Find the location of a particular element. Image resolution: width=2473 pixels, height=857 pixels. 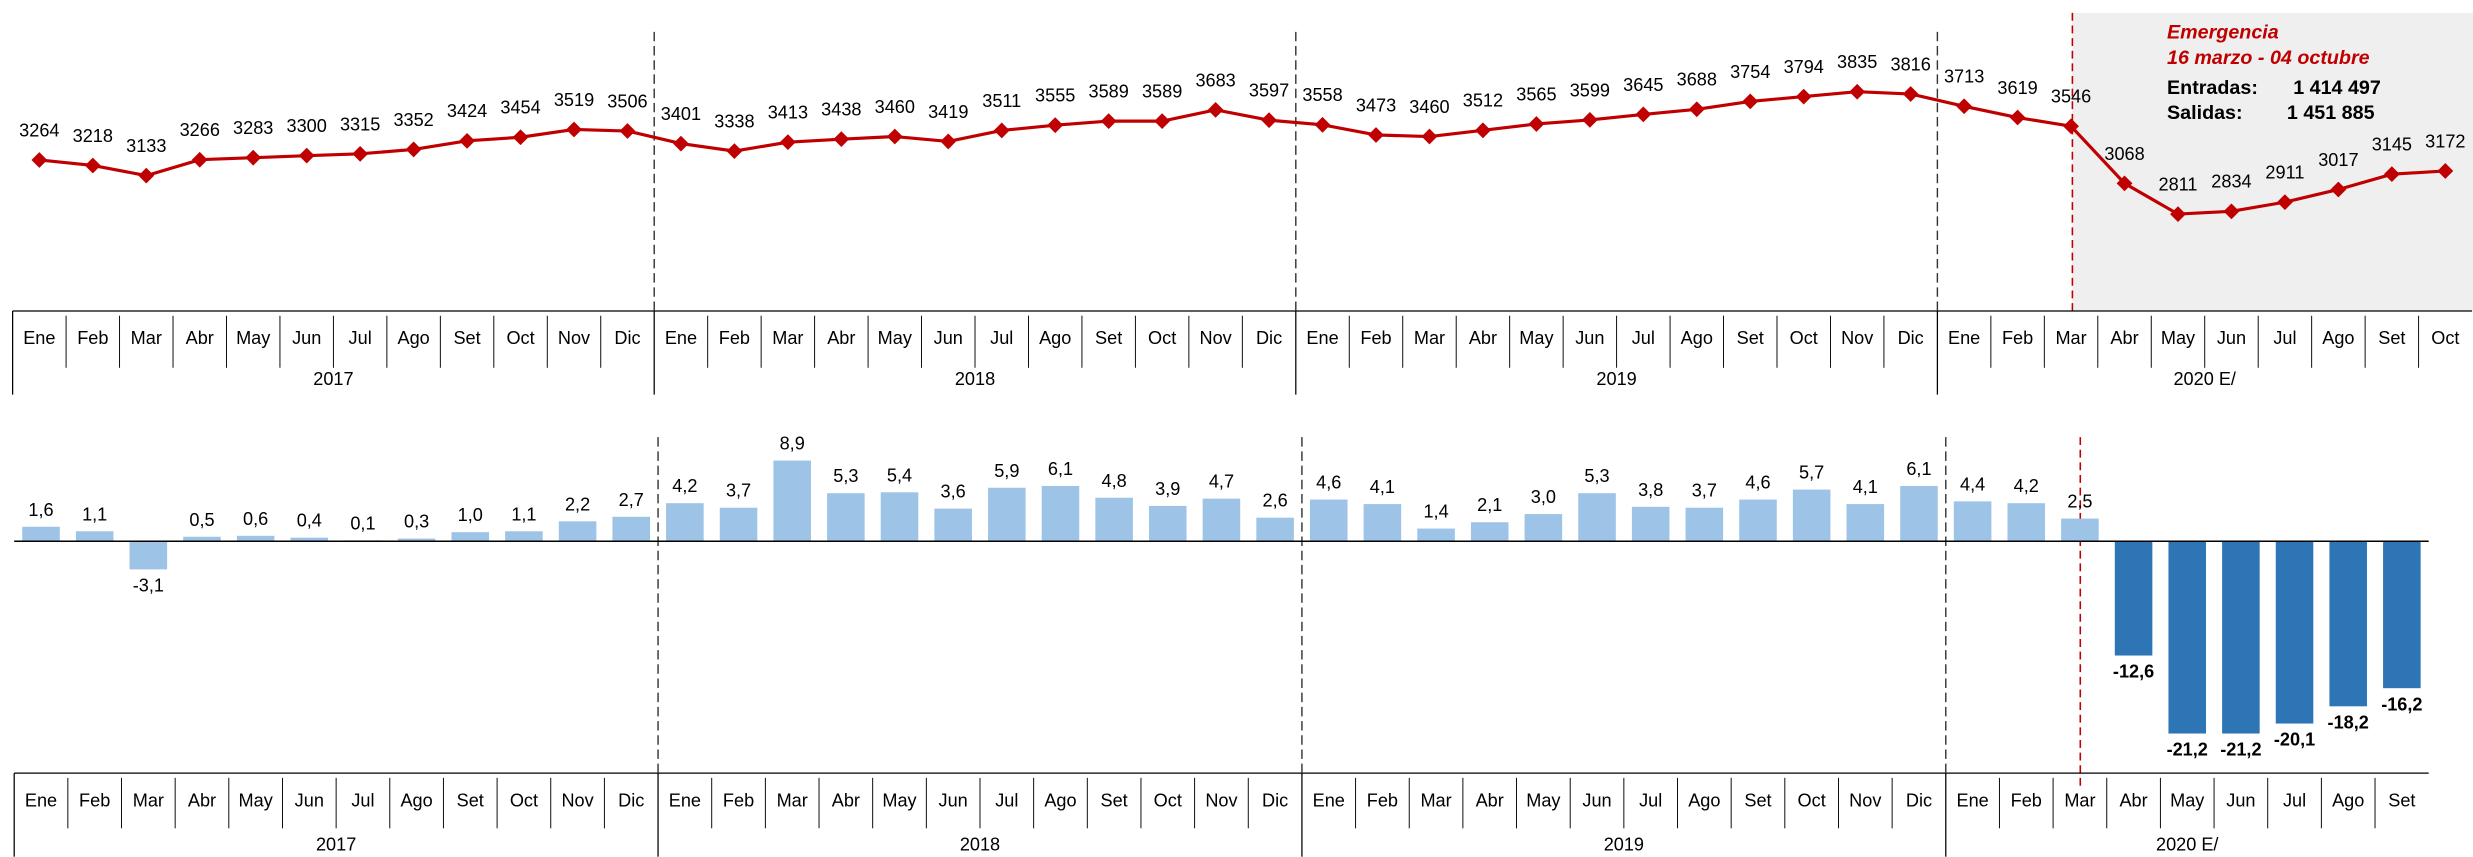

data-label: 3460 is located at coordinates (1429, 107).